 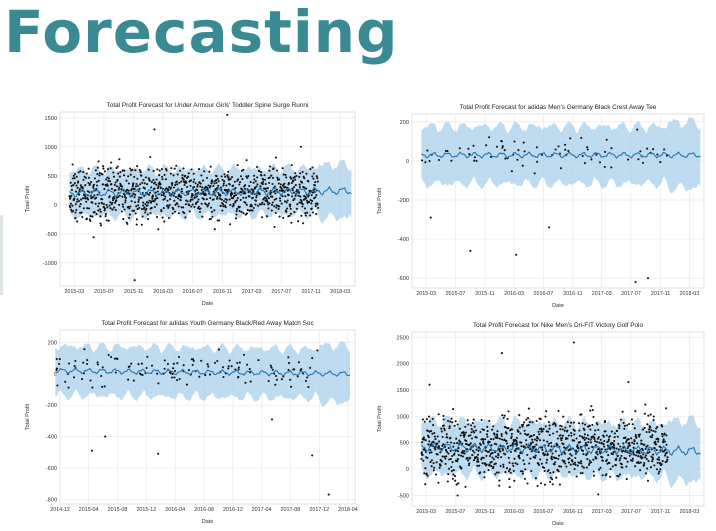 I want to click on x-tick-label: 2017-07, so click(x=281, y=292).